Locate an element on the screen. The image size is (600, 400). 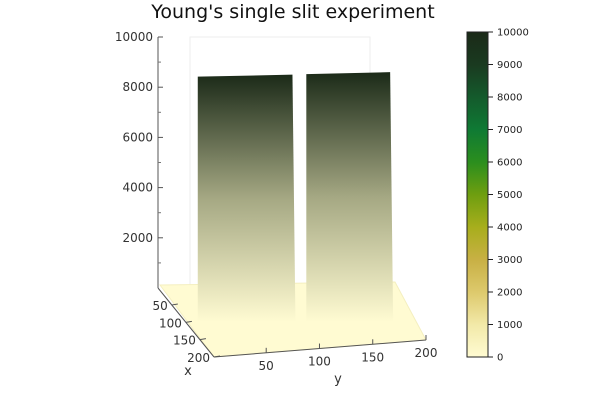
z-tick-label: 6000 is located at coordinates (137, 137).